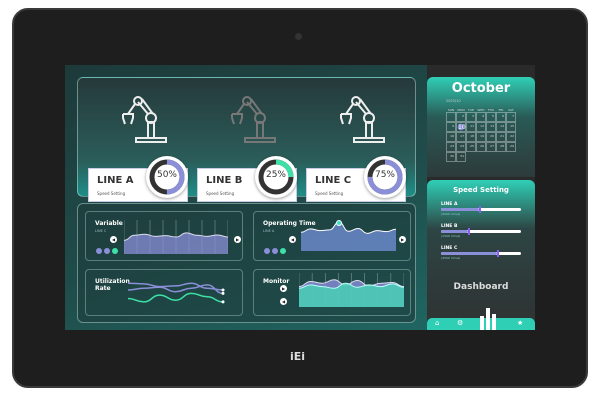 This screenshot has width=600, height=400. Describe the element at coordinates (453, 101) in the screenshot. I see `calendar-year-month: 2023/10` at that location.